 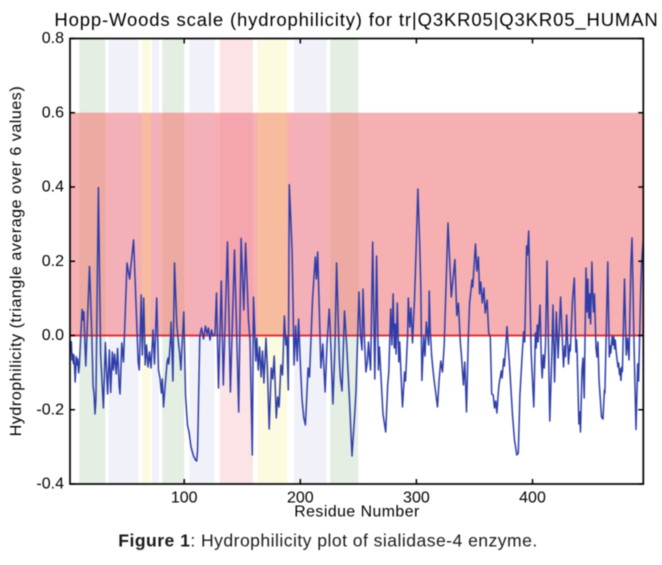 What do you see at coordinates (300, 497) in the screenshot?
I see `svg-text: 200` at bounding box center [300, 497].